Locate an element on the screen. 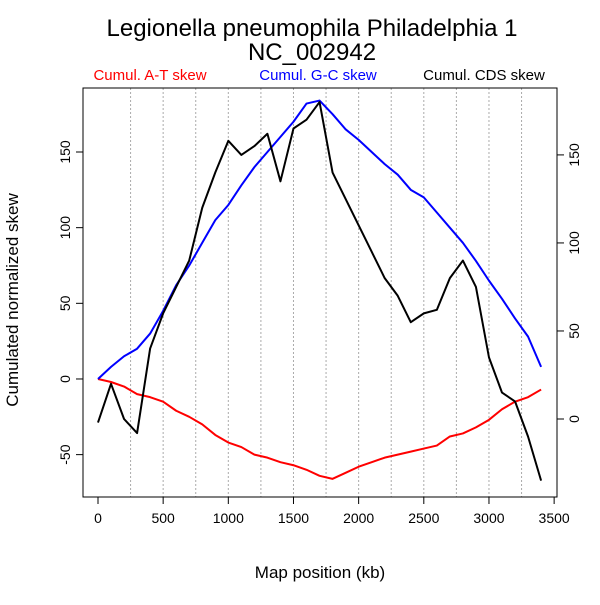  y2-tick-label: 50 is located at coordinates (574, 331).